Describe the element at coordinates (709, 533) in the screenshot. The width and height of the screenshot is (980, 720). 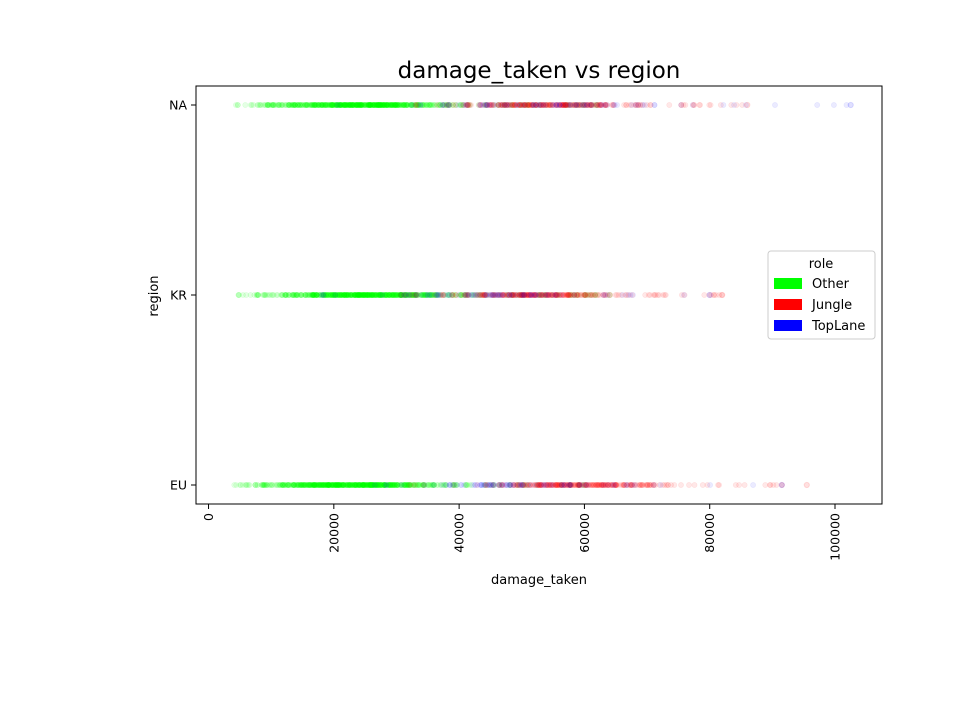
I see `x-tick-label: 80000` at that location.